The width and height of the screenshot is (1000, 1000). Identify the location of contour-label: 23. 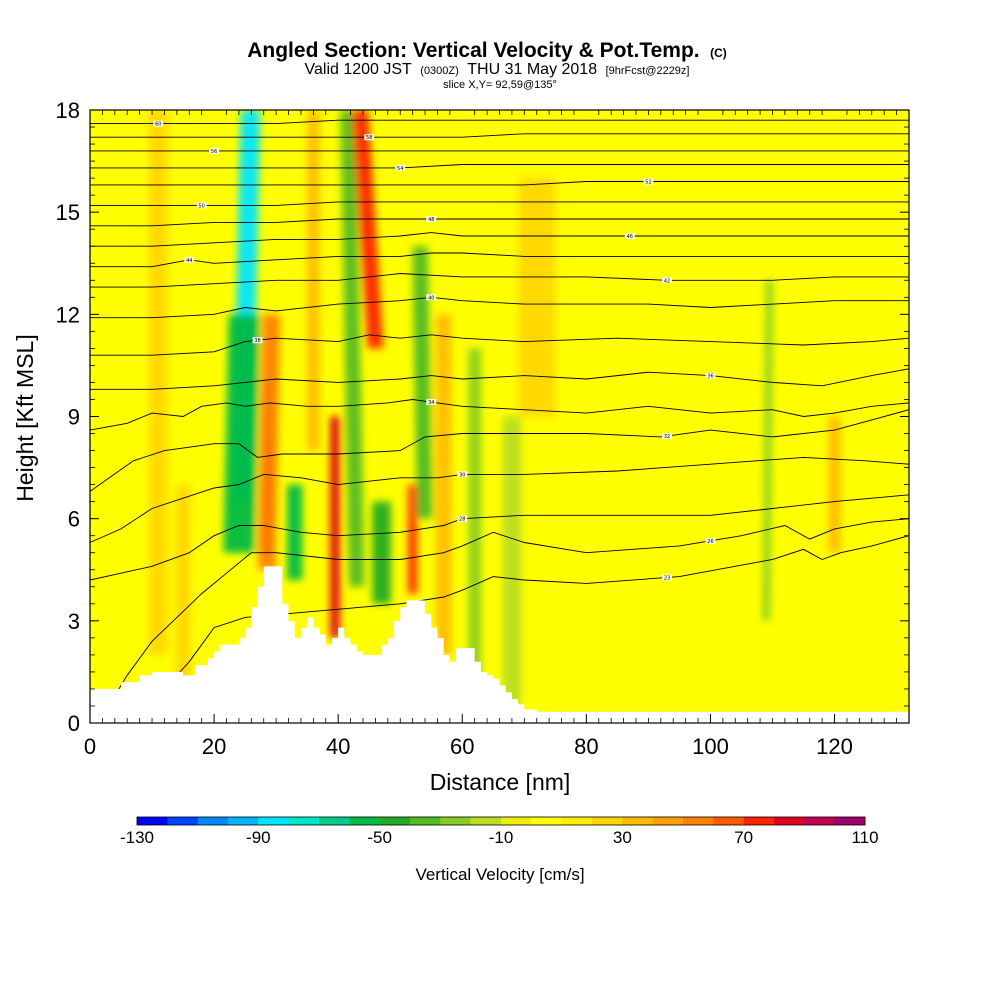
(667, 578).